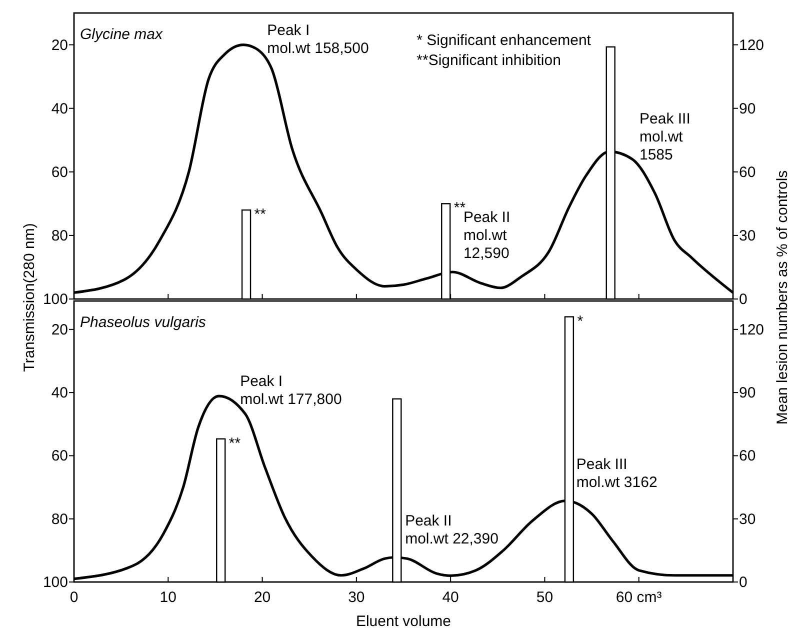 This screenshot has height=640, width=793. What do you see at coordinates (617, 473) in the screenshot?
I see `annotation: Peak III mol.wt 3162` at bounding box center [617, 473].